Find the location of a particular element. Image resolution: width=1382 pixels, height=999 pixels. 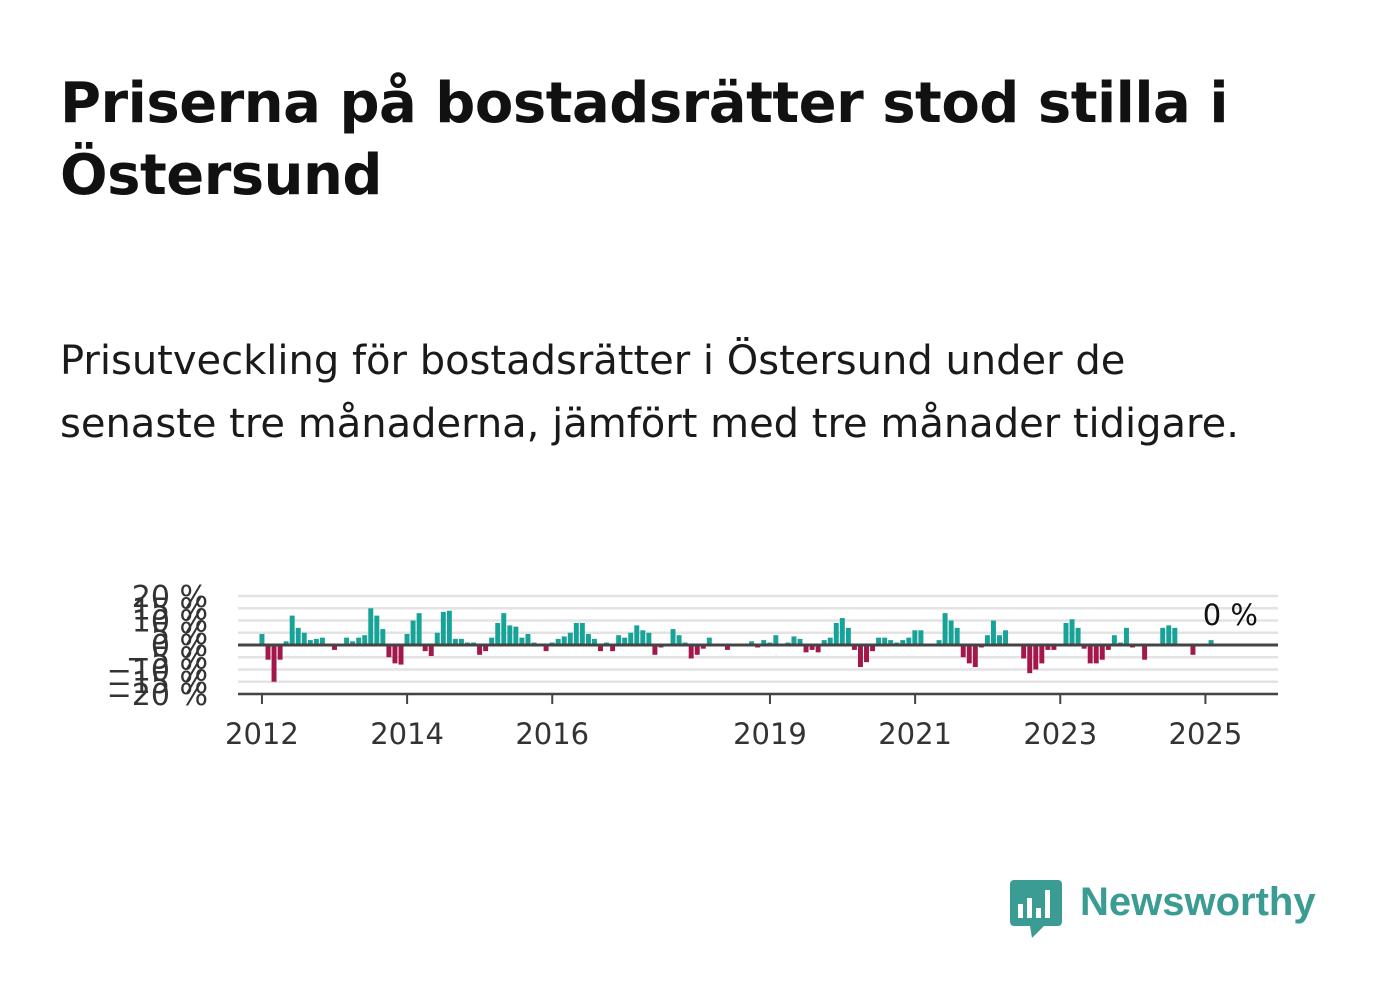

newsworthy-logo: Newsworthy is located at coordinates (1168, 910).